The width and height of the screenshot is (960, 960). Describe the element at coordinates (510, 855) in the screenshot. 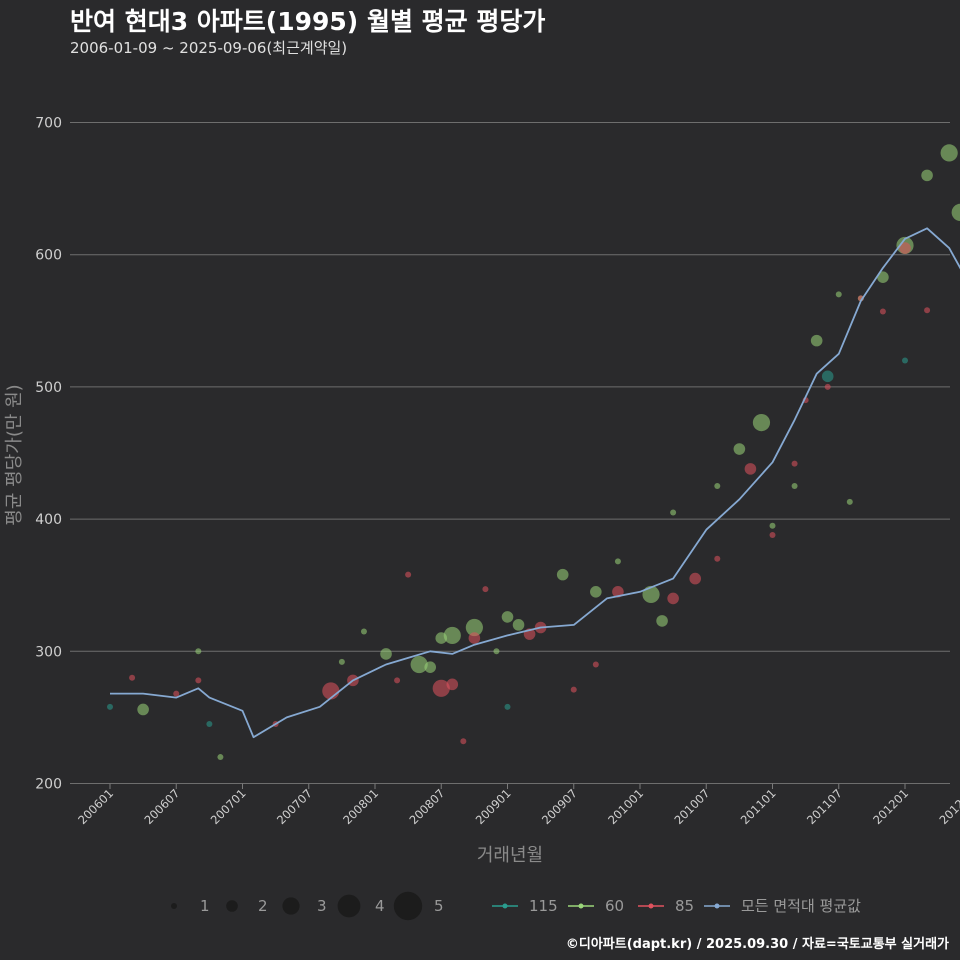

I see `x-axis-label: 거래년월` at that location.